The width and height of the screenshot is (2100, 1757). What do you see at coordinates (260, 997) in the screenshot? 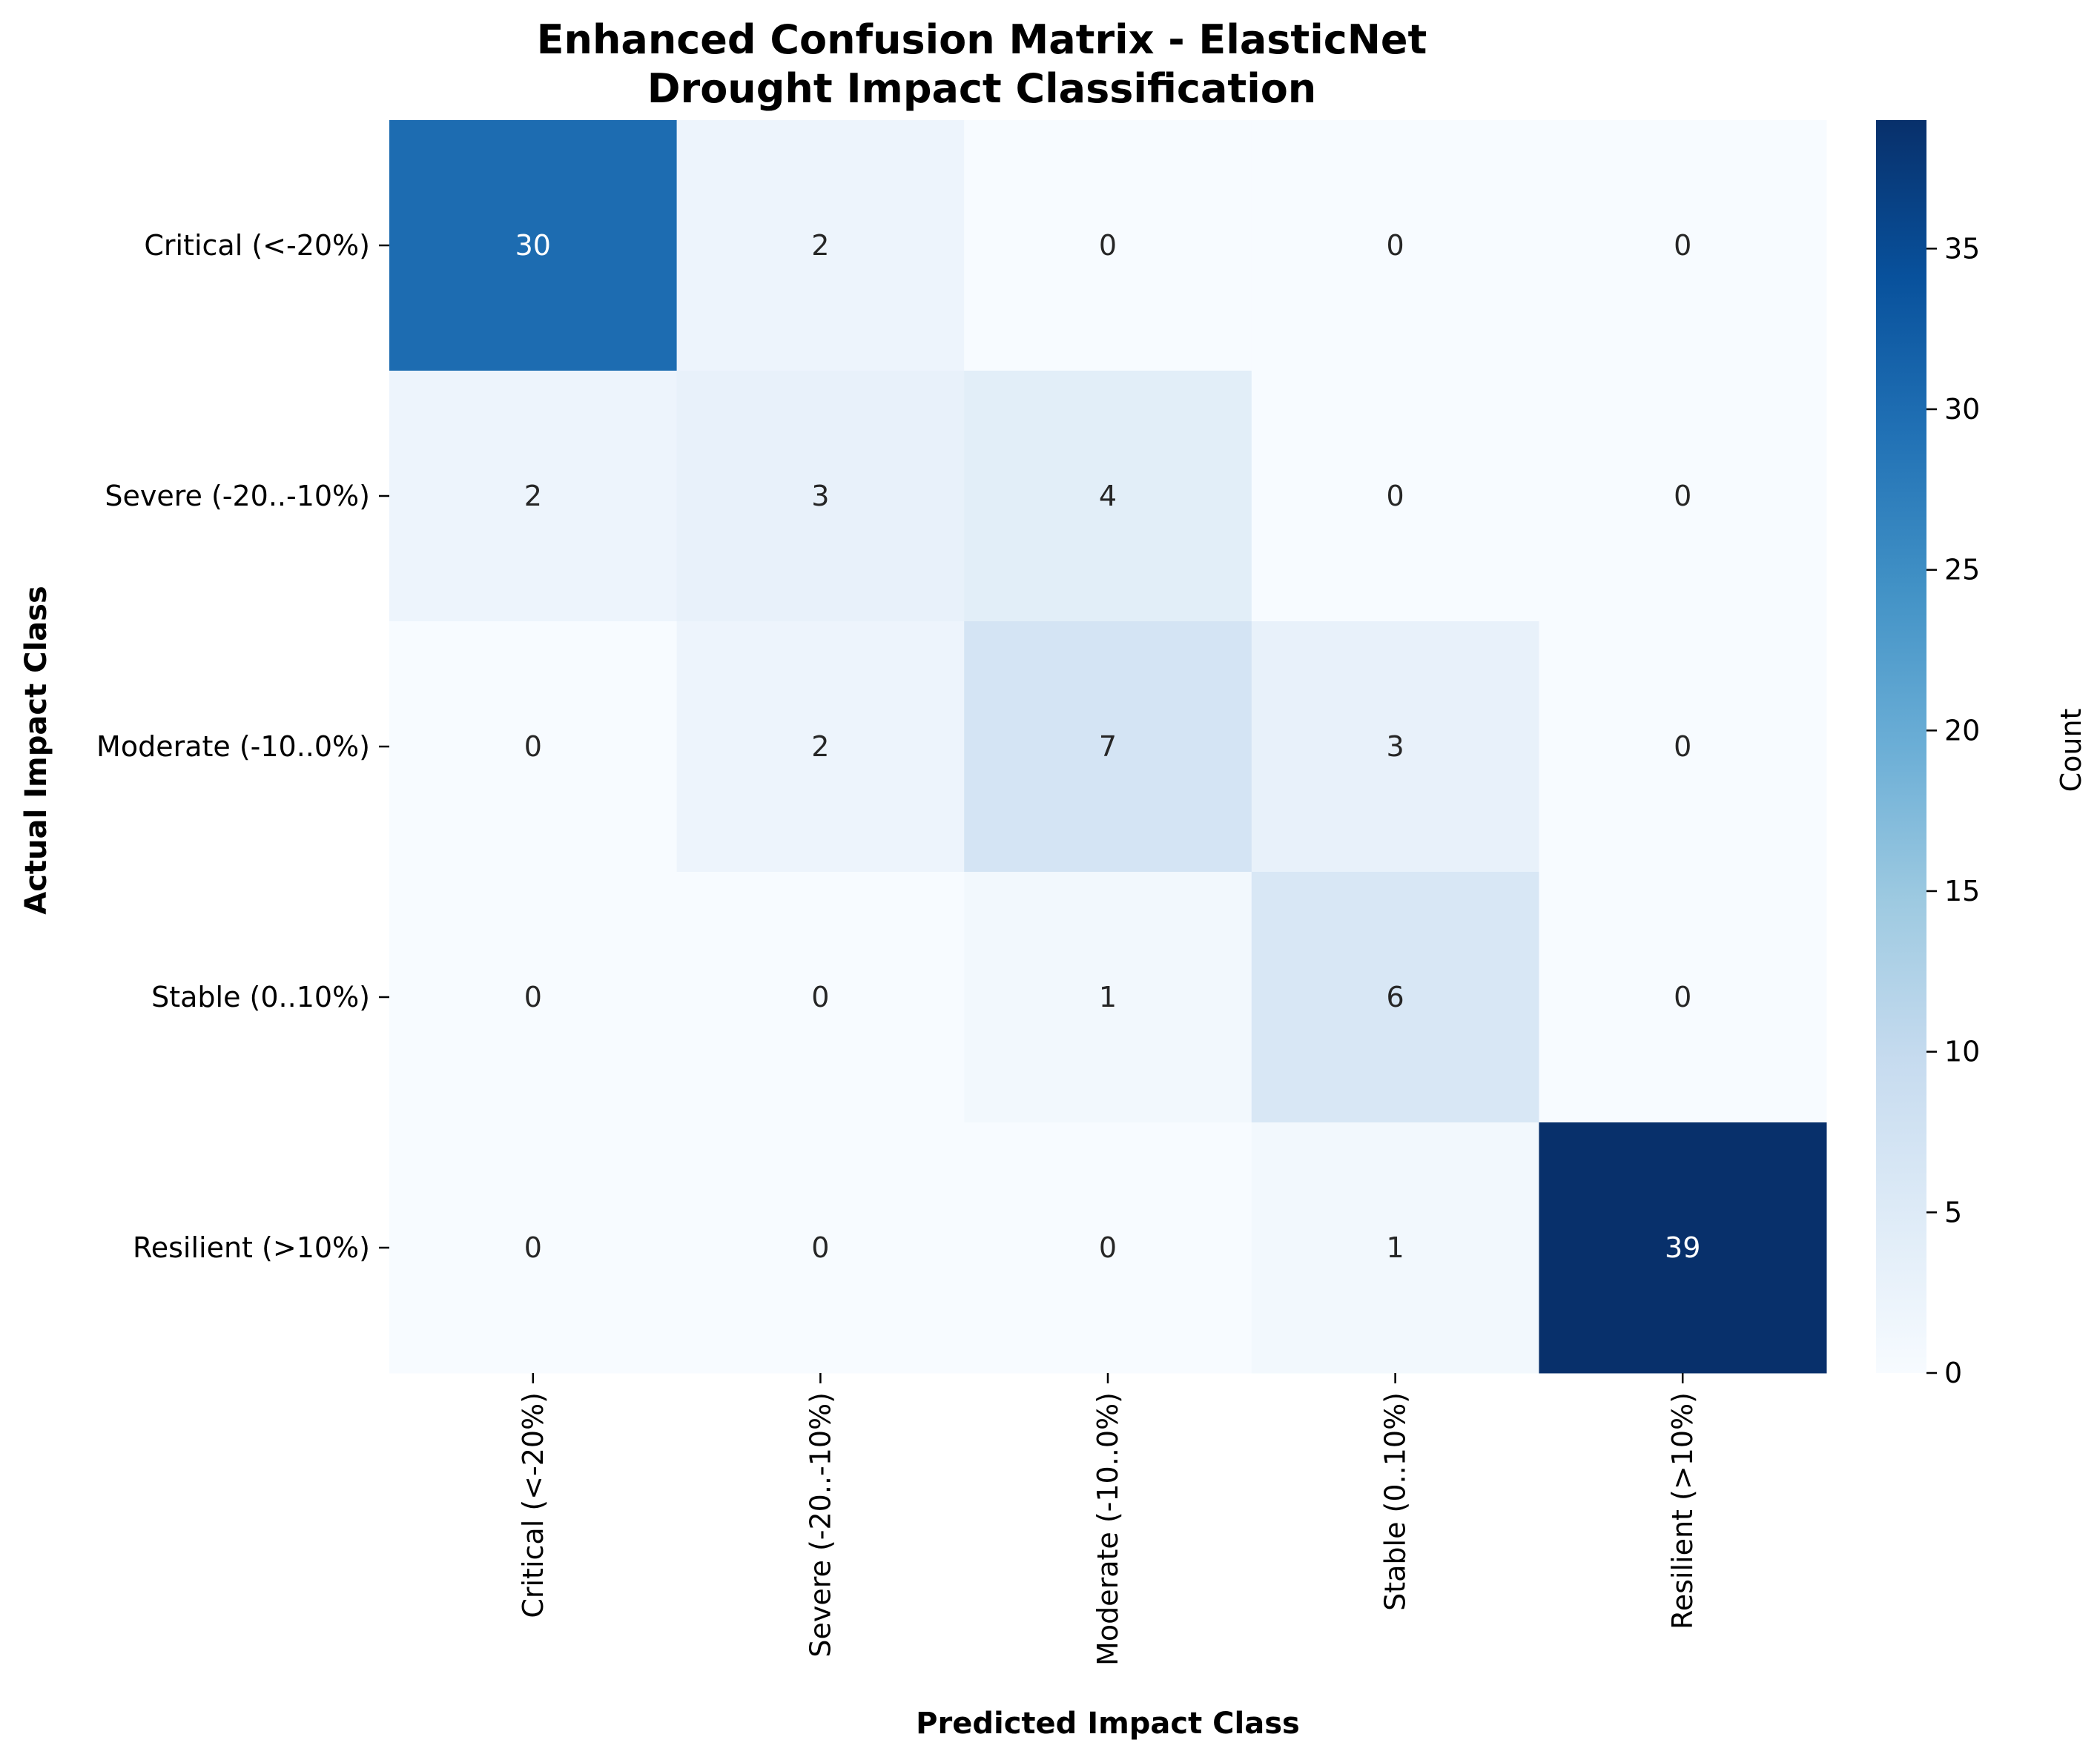
I see `y-tick-label: Stable (0..10%)` at bounding box center [260, 997].